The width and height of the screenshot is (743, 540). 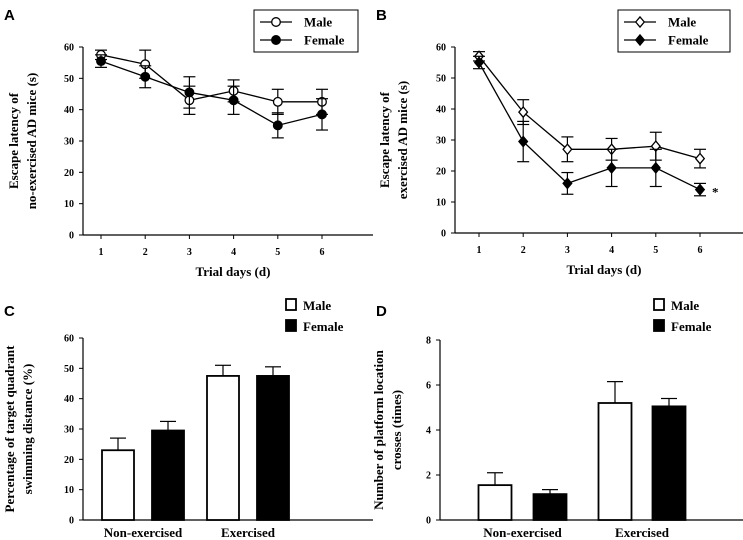 What do you see at coordinates (428, 386) in the screenshot?
I see `y-tick-label: 6` at bounding box center [428, 386].